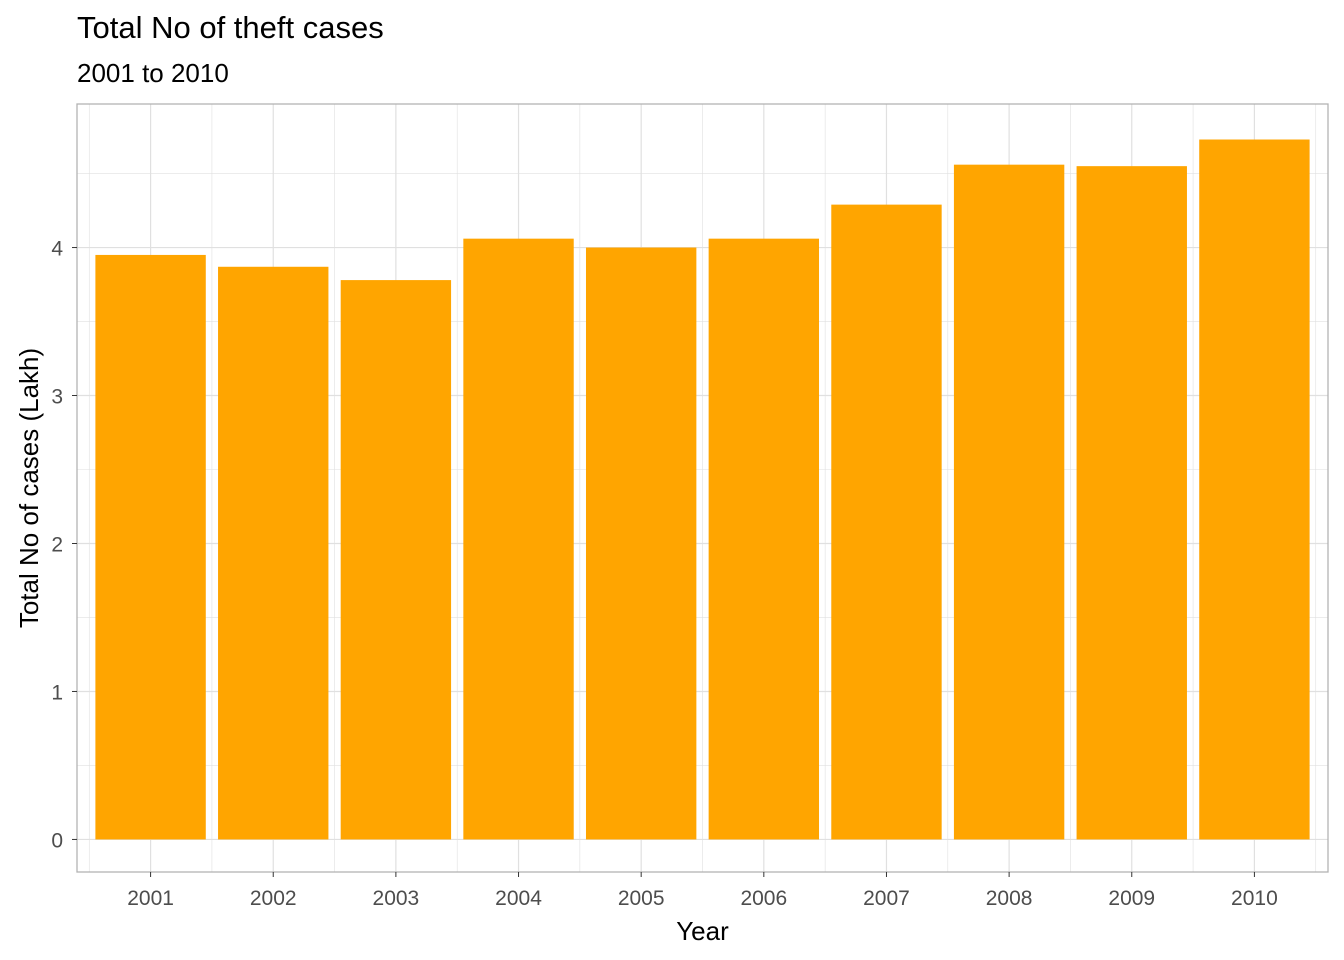  Describe the element at coordinates (29, 488) in the screenshot. I see `y-axis-label: Total No of cases (Lakh)` at that location.